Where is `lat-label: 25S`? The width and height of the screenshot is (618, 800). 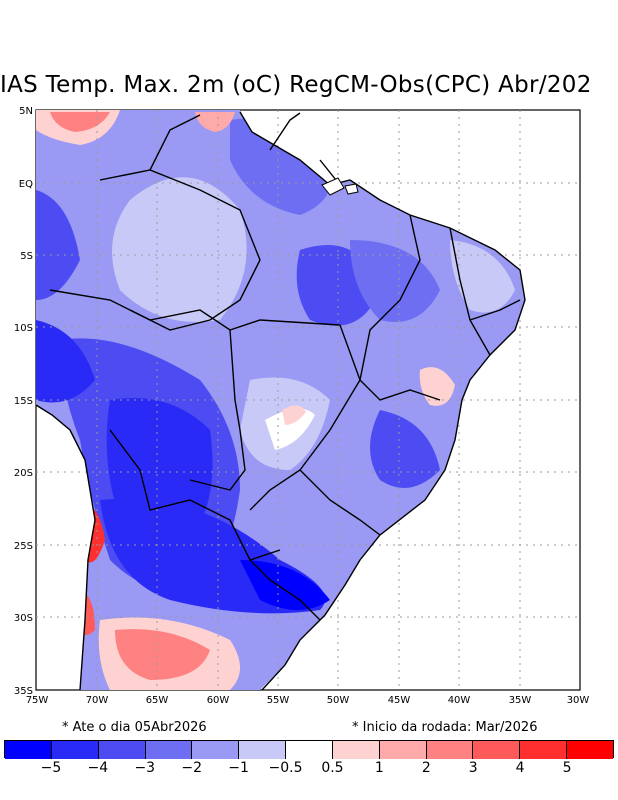 lat-label: 25S is located at coordinates (23, 546).